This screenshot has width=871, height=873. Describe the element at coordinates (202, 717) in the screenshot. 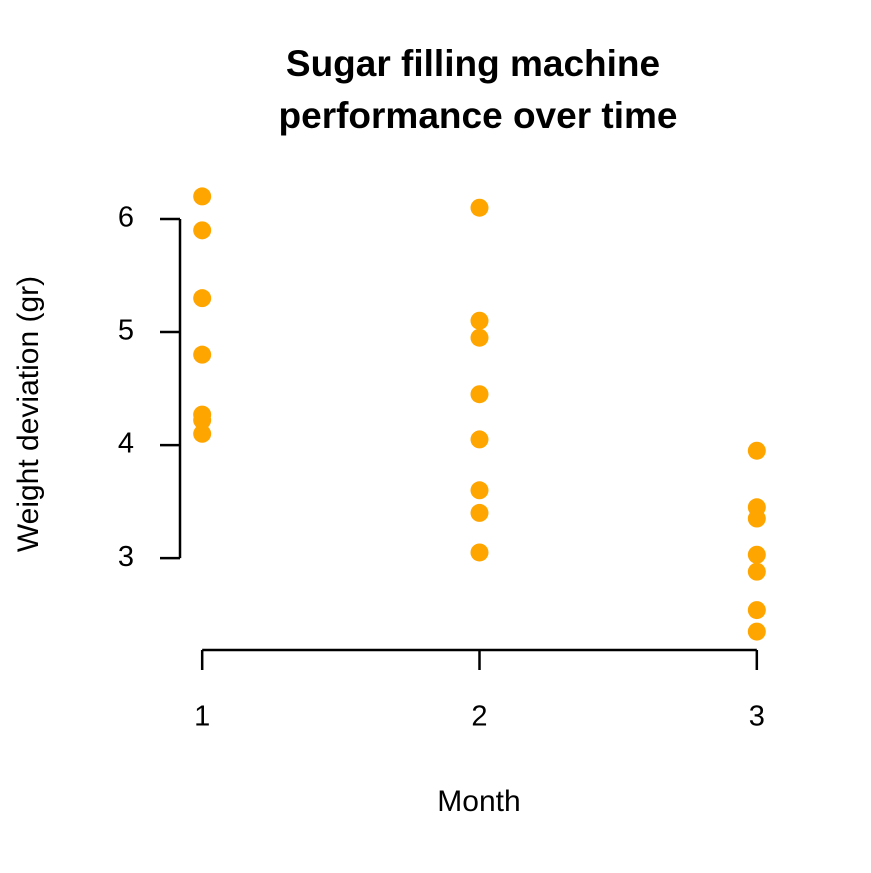

I see `x-tick-label: 1` at that location.